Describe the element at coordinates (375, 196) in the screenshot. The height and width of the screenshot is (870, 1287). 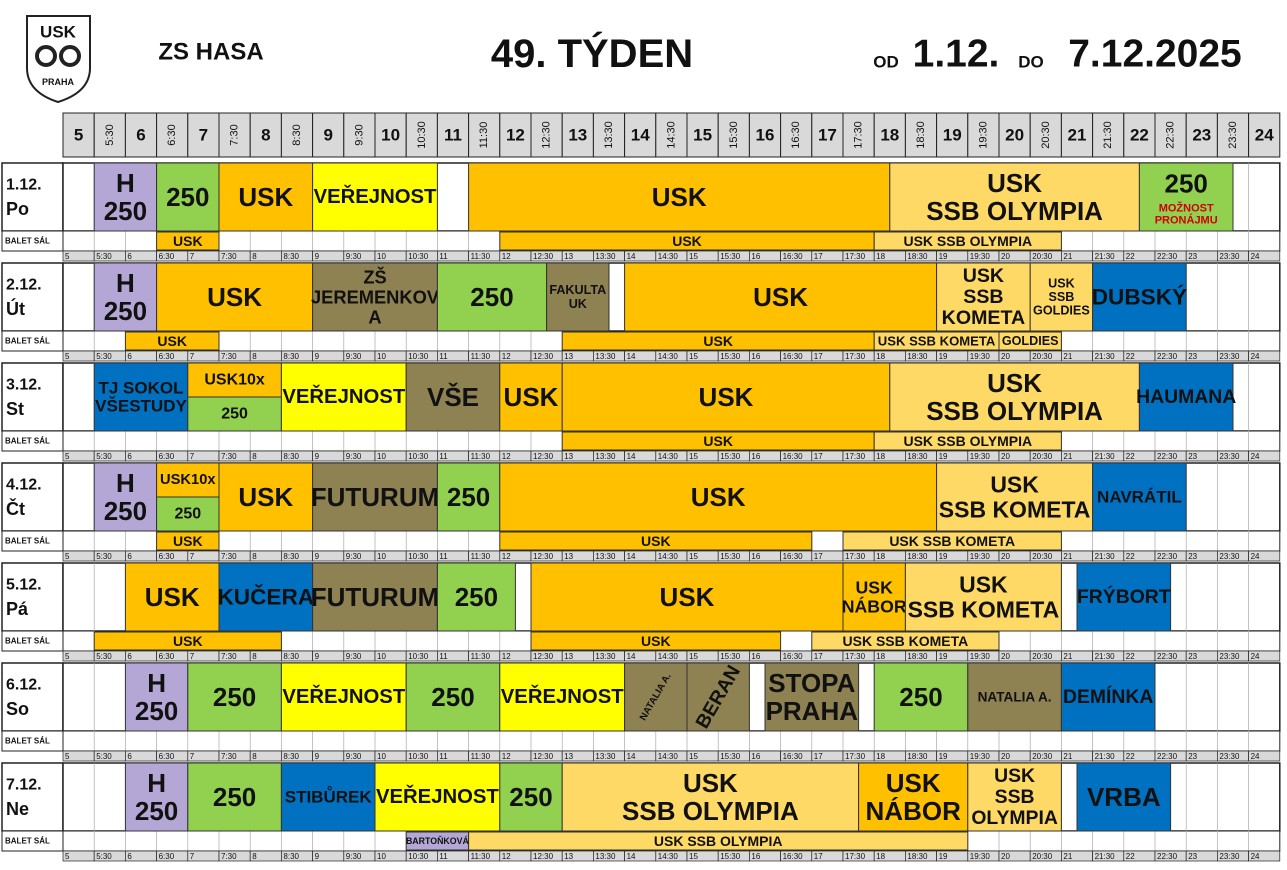
I see `block-label: VEŘEJNOST` at that location.